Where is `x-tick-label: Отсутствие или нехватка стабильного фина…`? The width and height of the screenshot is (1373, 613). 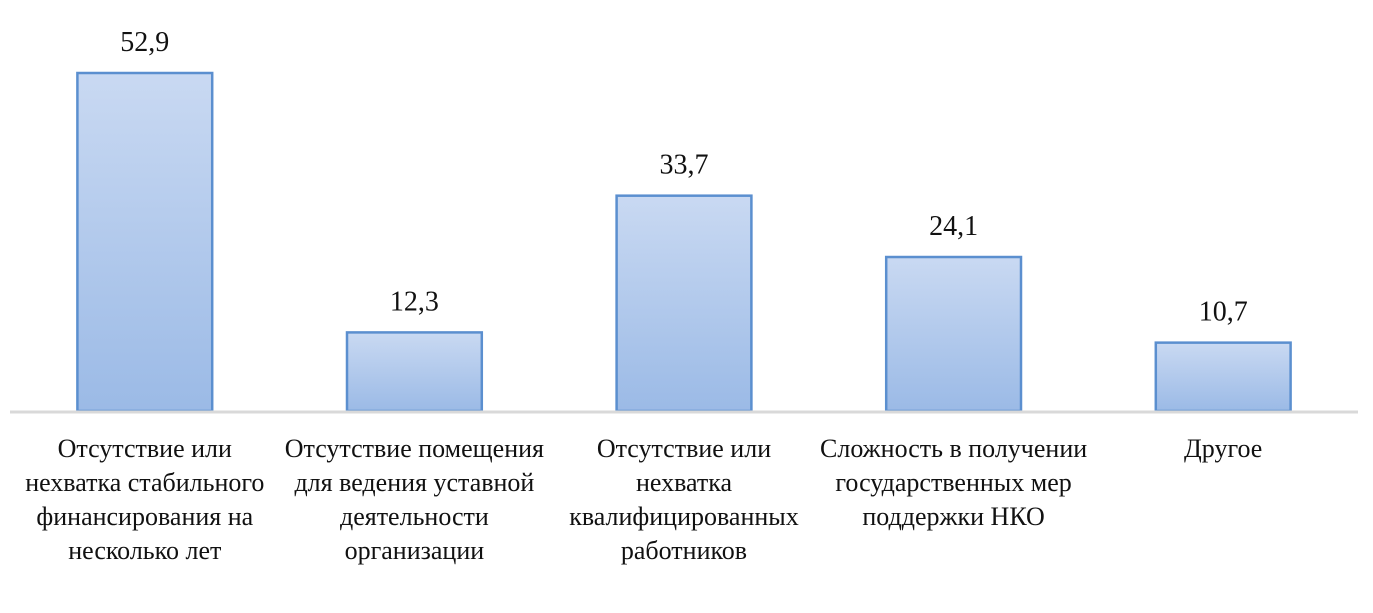 x-tick-label: Отсутствие или нехватка стабильного фина… is located at coordinates (145, 499).